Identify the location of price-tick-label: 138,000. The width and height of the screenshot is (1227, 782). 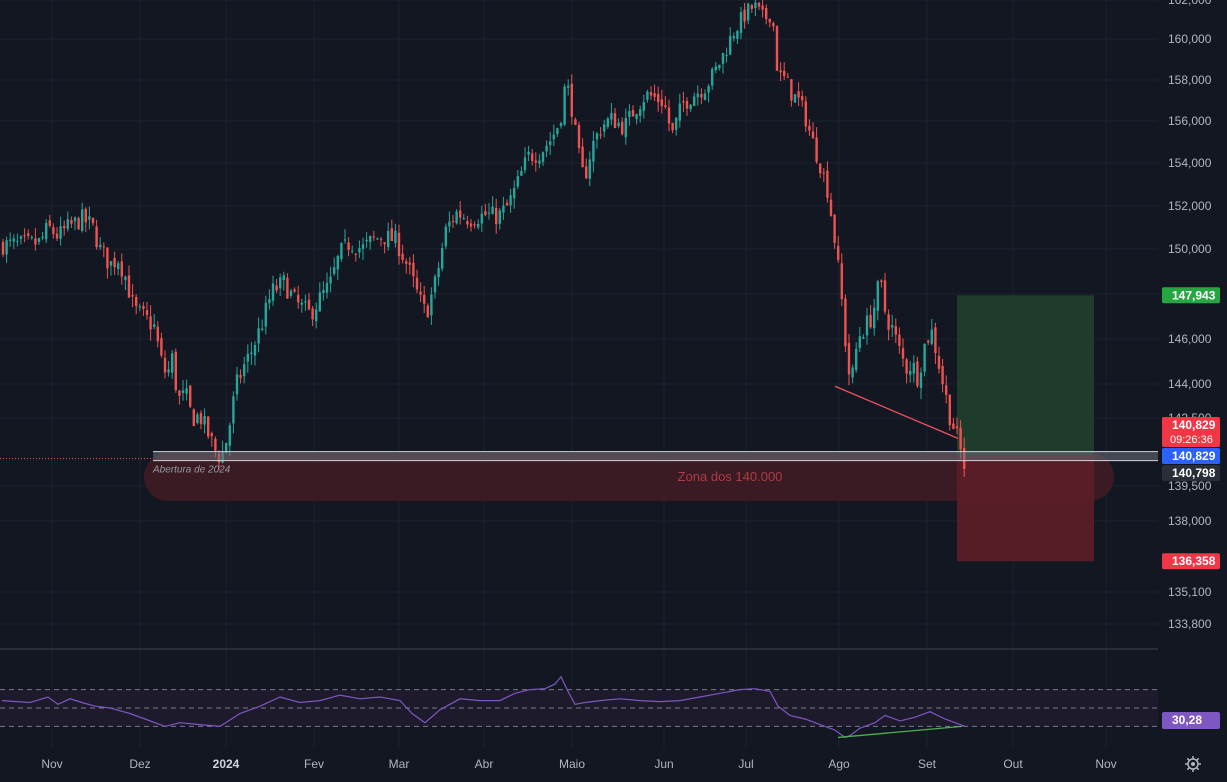
(1190, 521).